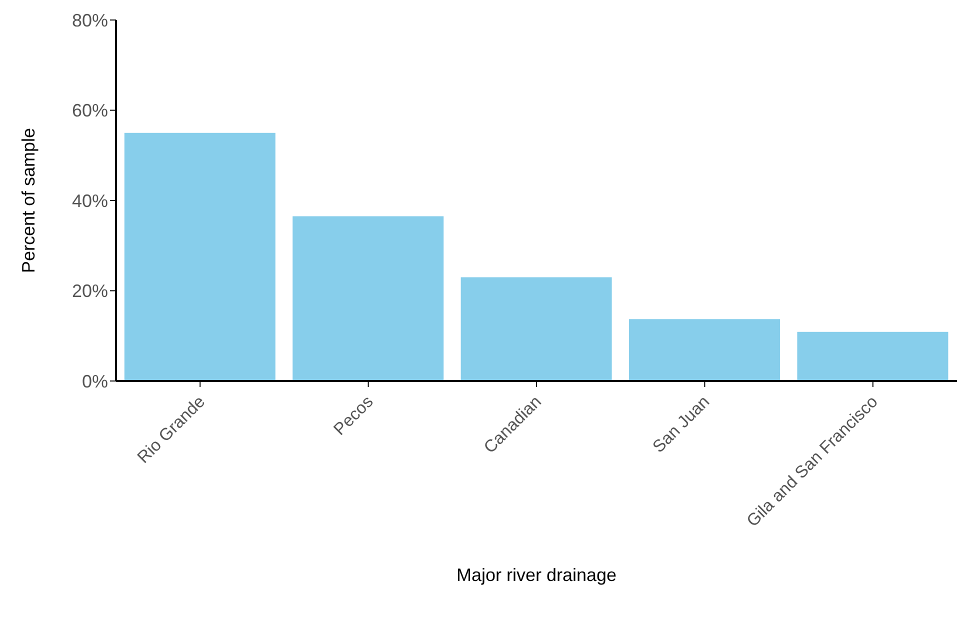 Image resolution: width=970 pixels, height=629 pixels. What do you see at coordinates (90, 20) in the screenshot?
I see `y-tick-label: 80%` at bounding box center [90, 20].